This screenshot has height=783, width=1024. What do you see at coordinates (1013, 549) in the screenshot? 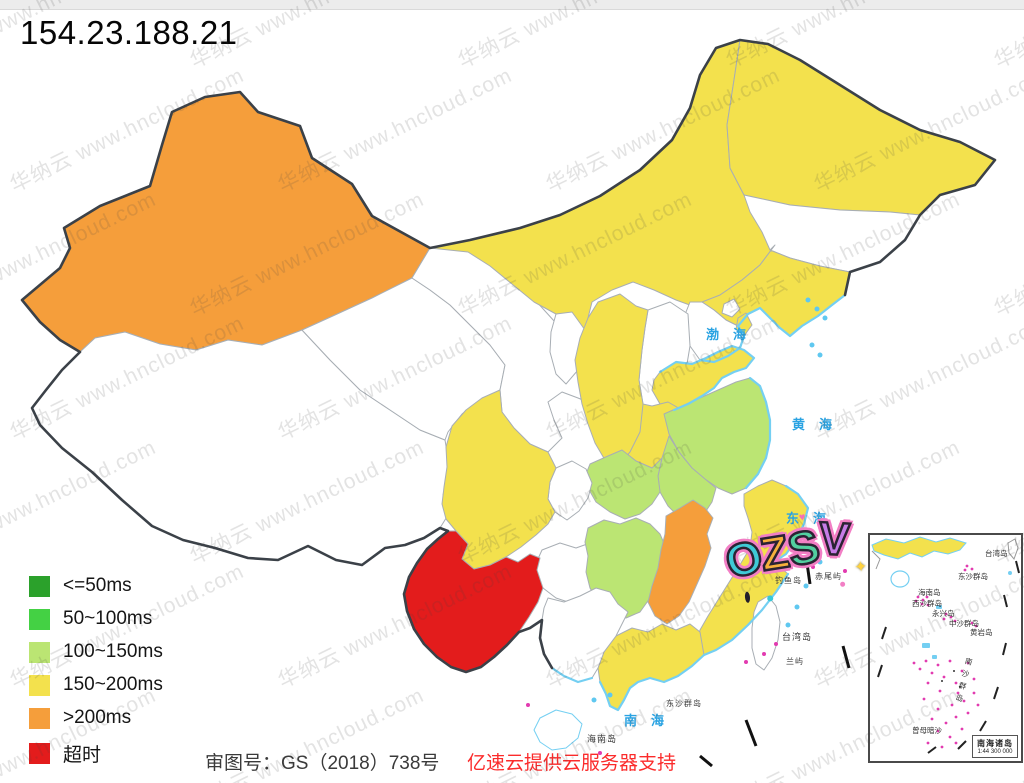
I see `inset-taiwan-island` at bounding box center [1013, 549].